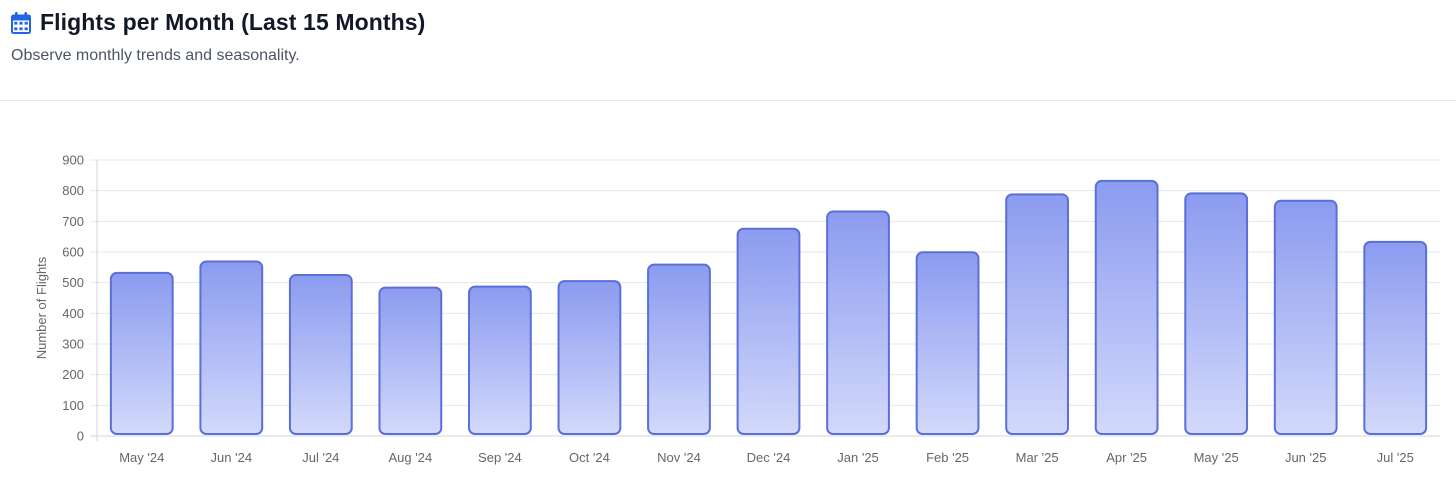 The height and width of the screenshot is (477, 1456). What do you see at coordinates (73, 252) in the screenshot?
I see `y-tick-label: 600` at bounding box center [73, 252].